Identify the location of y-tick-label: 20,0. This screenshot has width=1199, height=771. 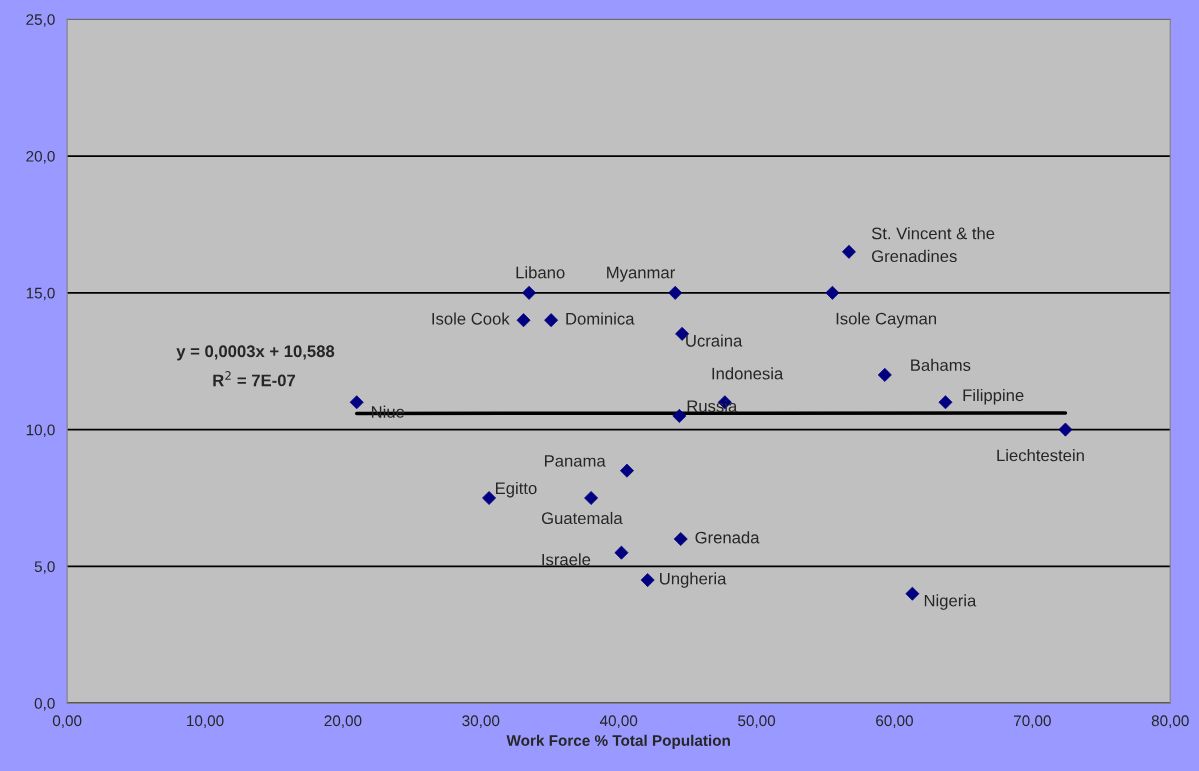
(40, 157).